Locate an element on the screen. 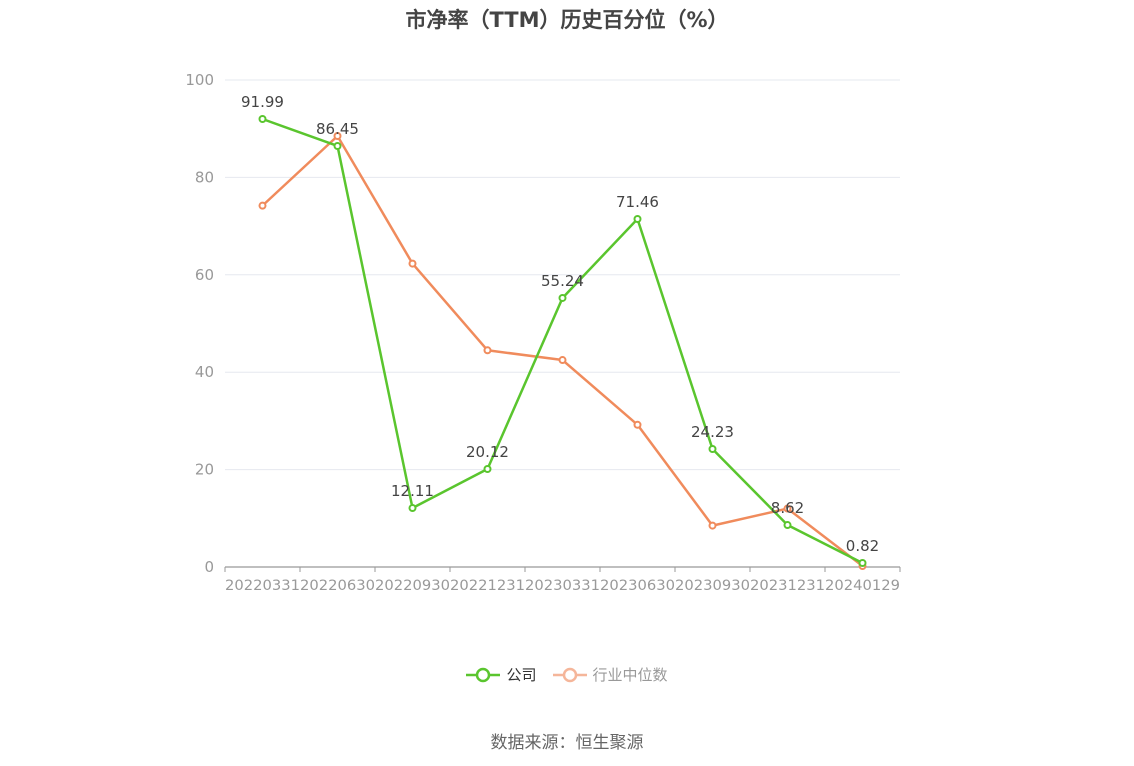 The height and width of the screenshot is (766, 1134). data-label: 55.24 is located at coordinates (562, 281).